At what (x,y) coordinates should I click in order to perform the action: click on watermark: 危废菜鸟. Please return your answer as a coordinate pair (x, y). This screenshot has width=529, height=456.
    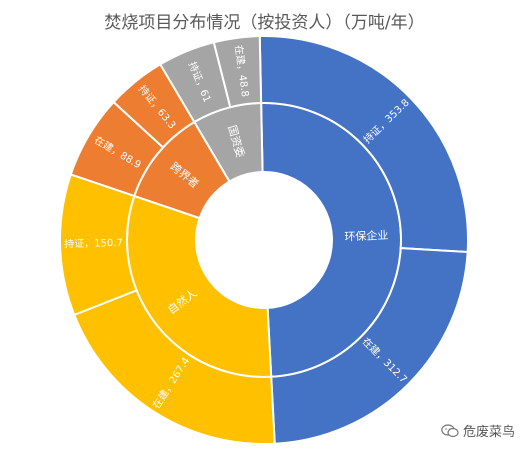
    Looking at the image, I should click on (478, 430).